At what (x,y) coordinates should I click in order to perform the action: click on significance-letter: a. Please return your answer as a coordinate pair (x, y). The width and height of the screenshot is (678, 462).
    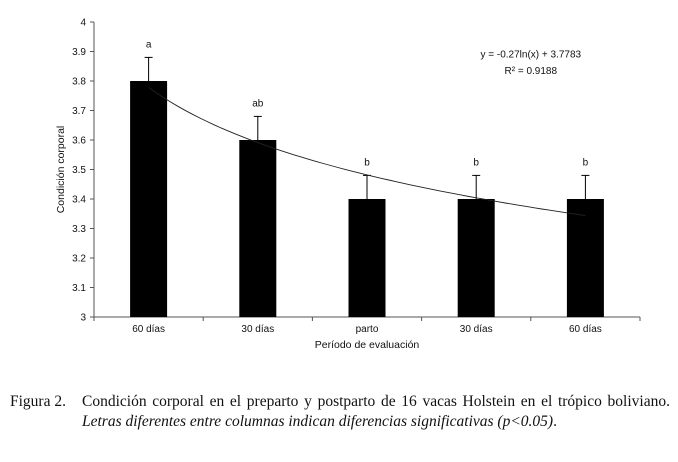
    Looking at the image, I should click on (149, 44).